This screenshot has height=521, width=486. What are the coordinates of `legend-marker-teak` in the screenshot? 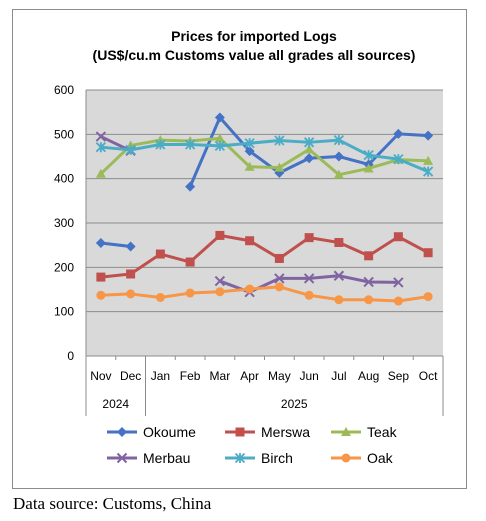 It's located at (346, 431).